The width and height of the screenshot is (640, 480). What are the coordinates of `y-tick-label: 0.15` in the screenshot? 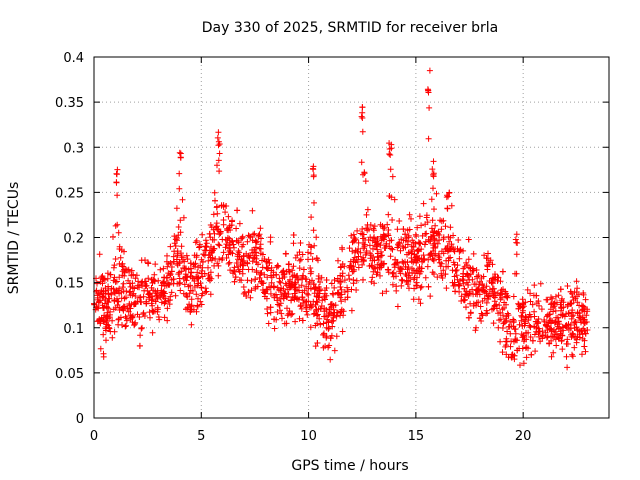 It's located at (69, 284).